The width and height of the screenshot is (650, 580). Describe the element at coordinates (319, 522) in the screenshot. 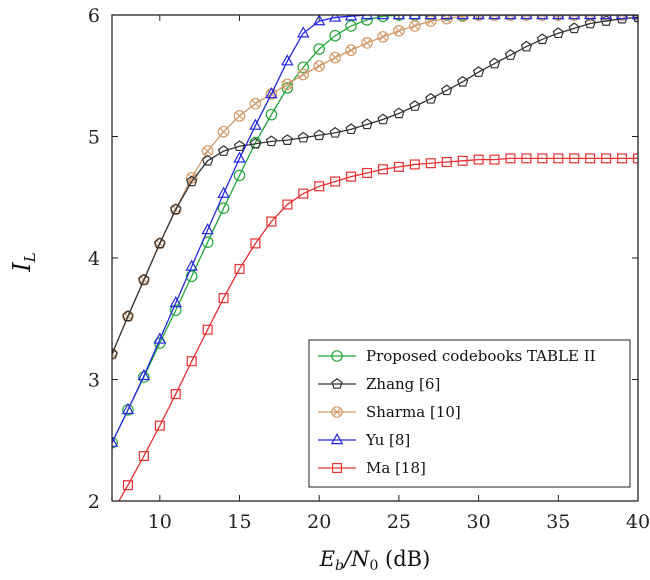

I see `x-tick-label: 20` at that location.